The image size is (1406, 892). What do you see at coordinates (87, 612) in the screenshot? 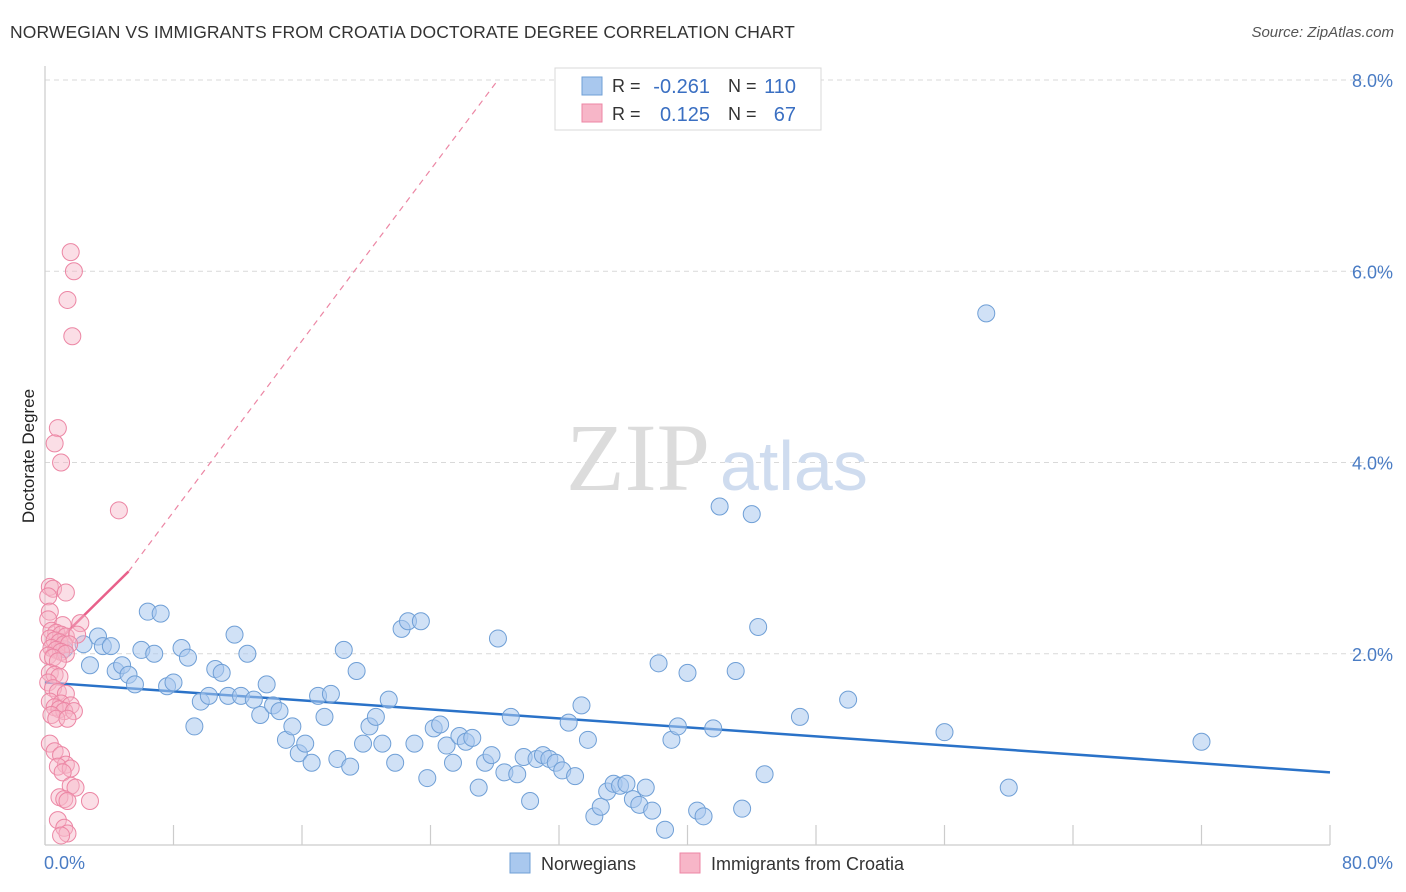
I see `trend-line-croatia` at bounding box center [87, 612].